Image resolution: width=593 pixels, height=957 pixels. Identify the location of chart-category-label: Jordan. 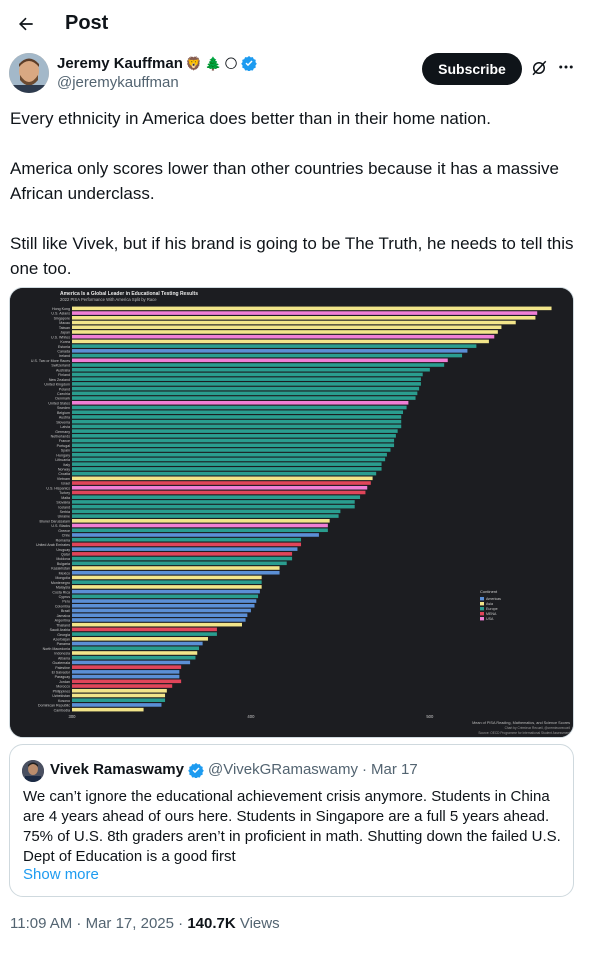
(64, 682).